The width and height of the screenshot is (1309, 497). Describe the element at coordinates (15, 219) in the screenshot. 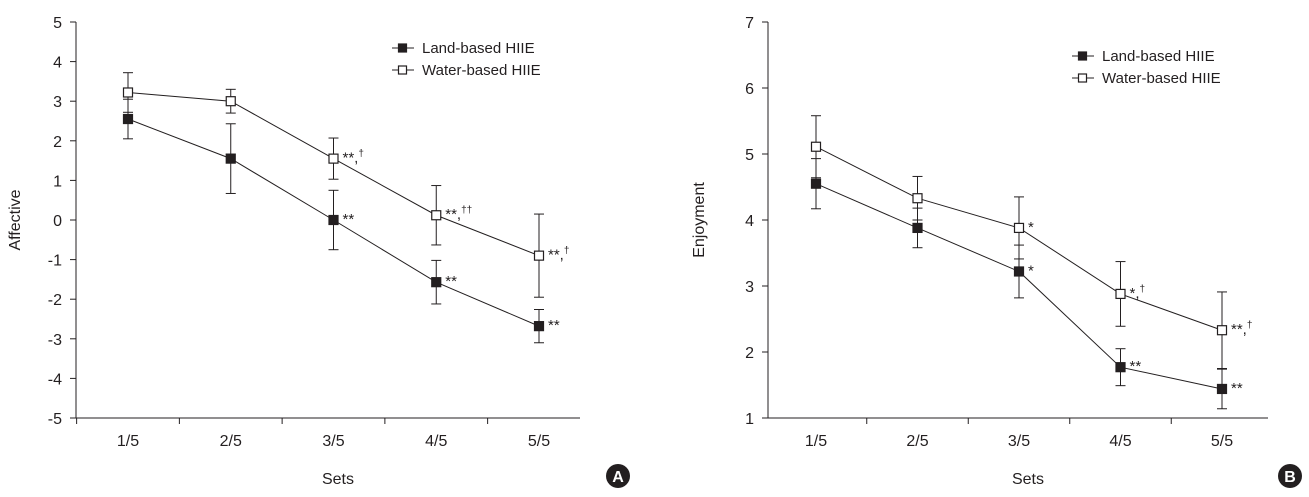

I see `y-axis-title: Affective` at that location.